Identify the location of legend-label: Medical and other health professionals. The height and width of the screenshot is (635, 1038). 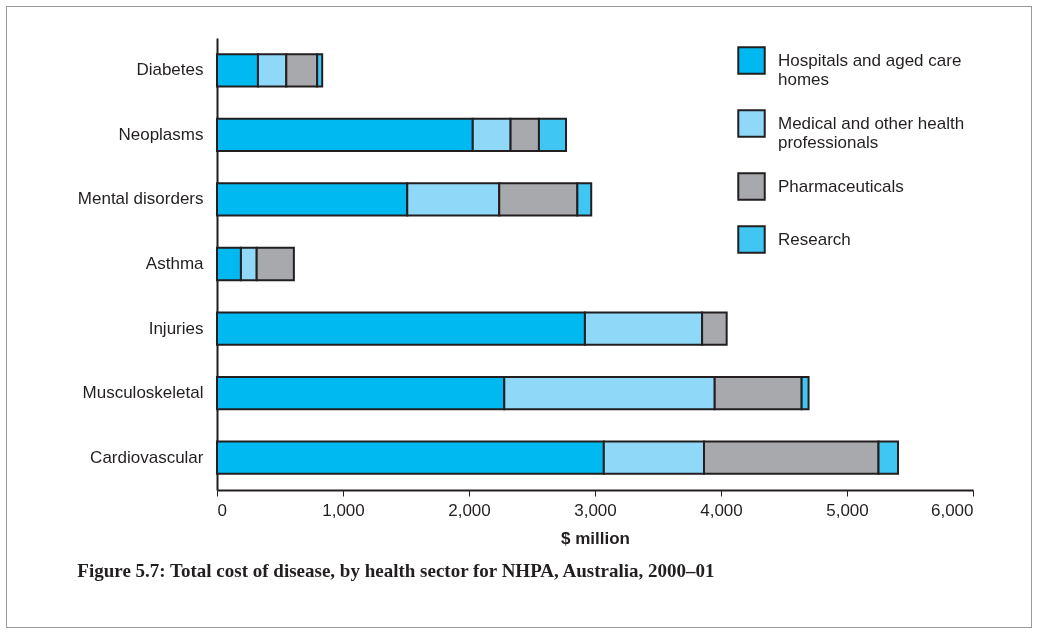
(871, 132).